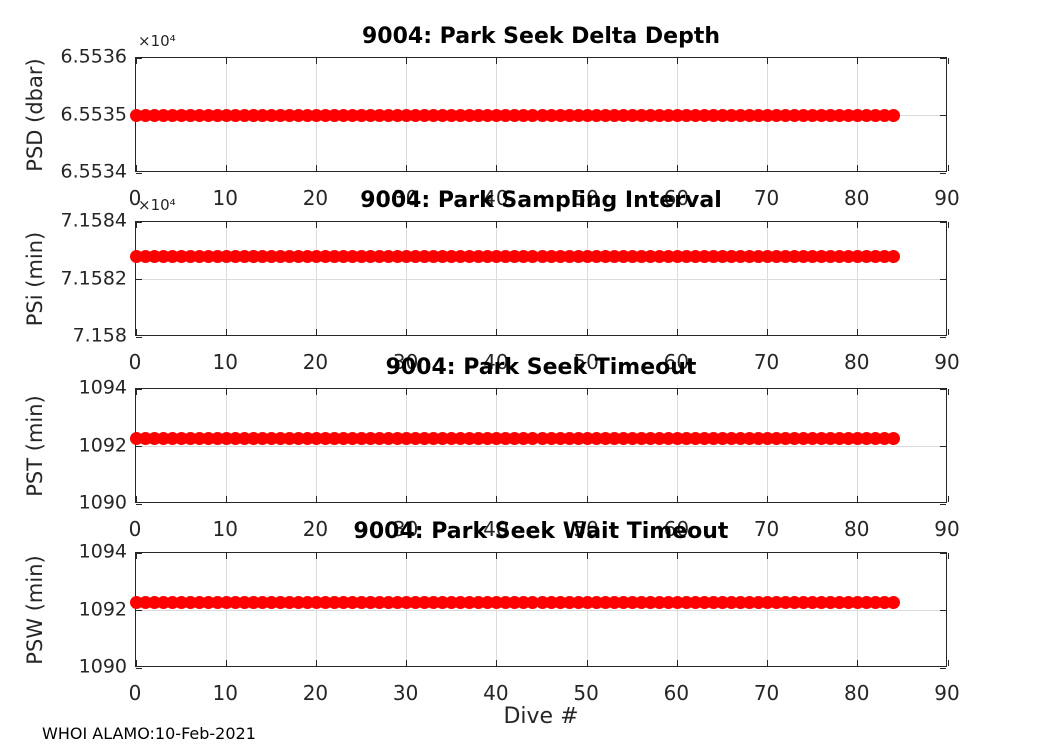  Describe the element at coordinates (539, 279) in the screenshot. I see `subplot-2-axes-box` at that location.